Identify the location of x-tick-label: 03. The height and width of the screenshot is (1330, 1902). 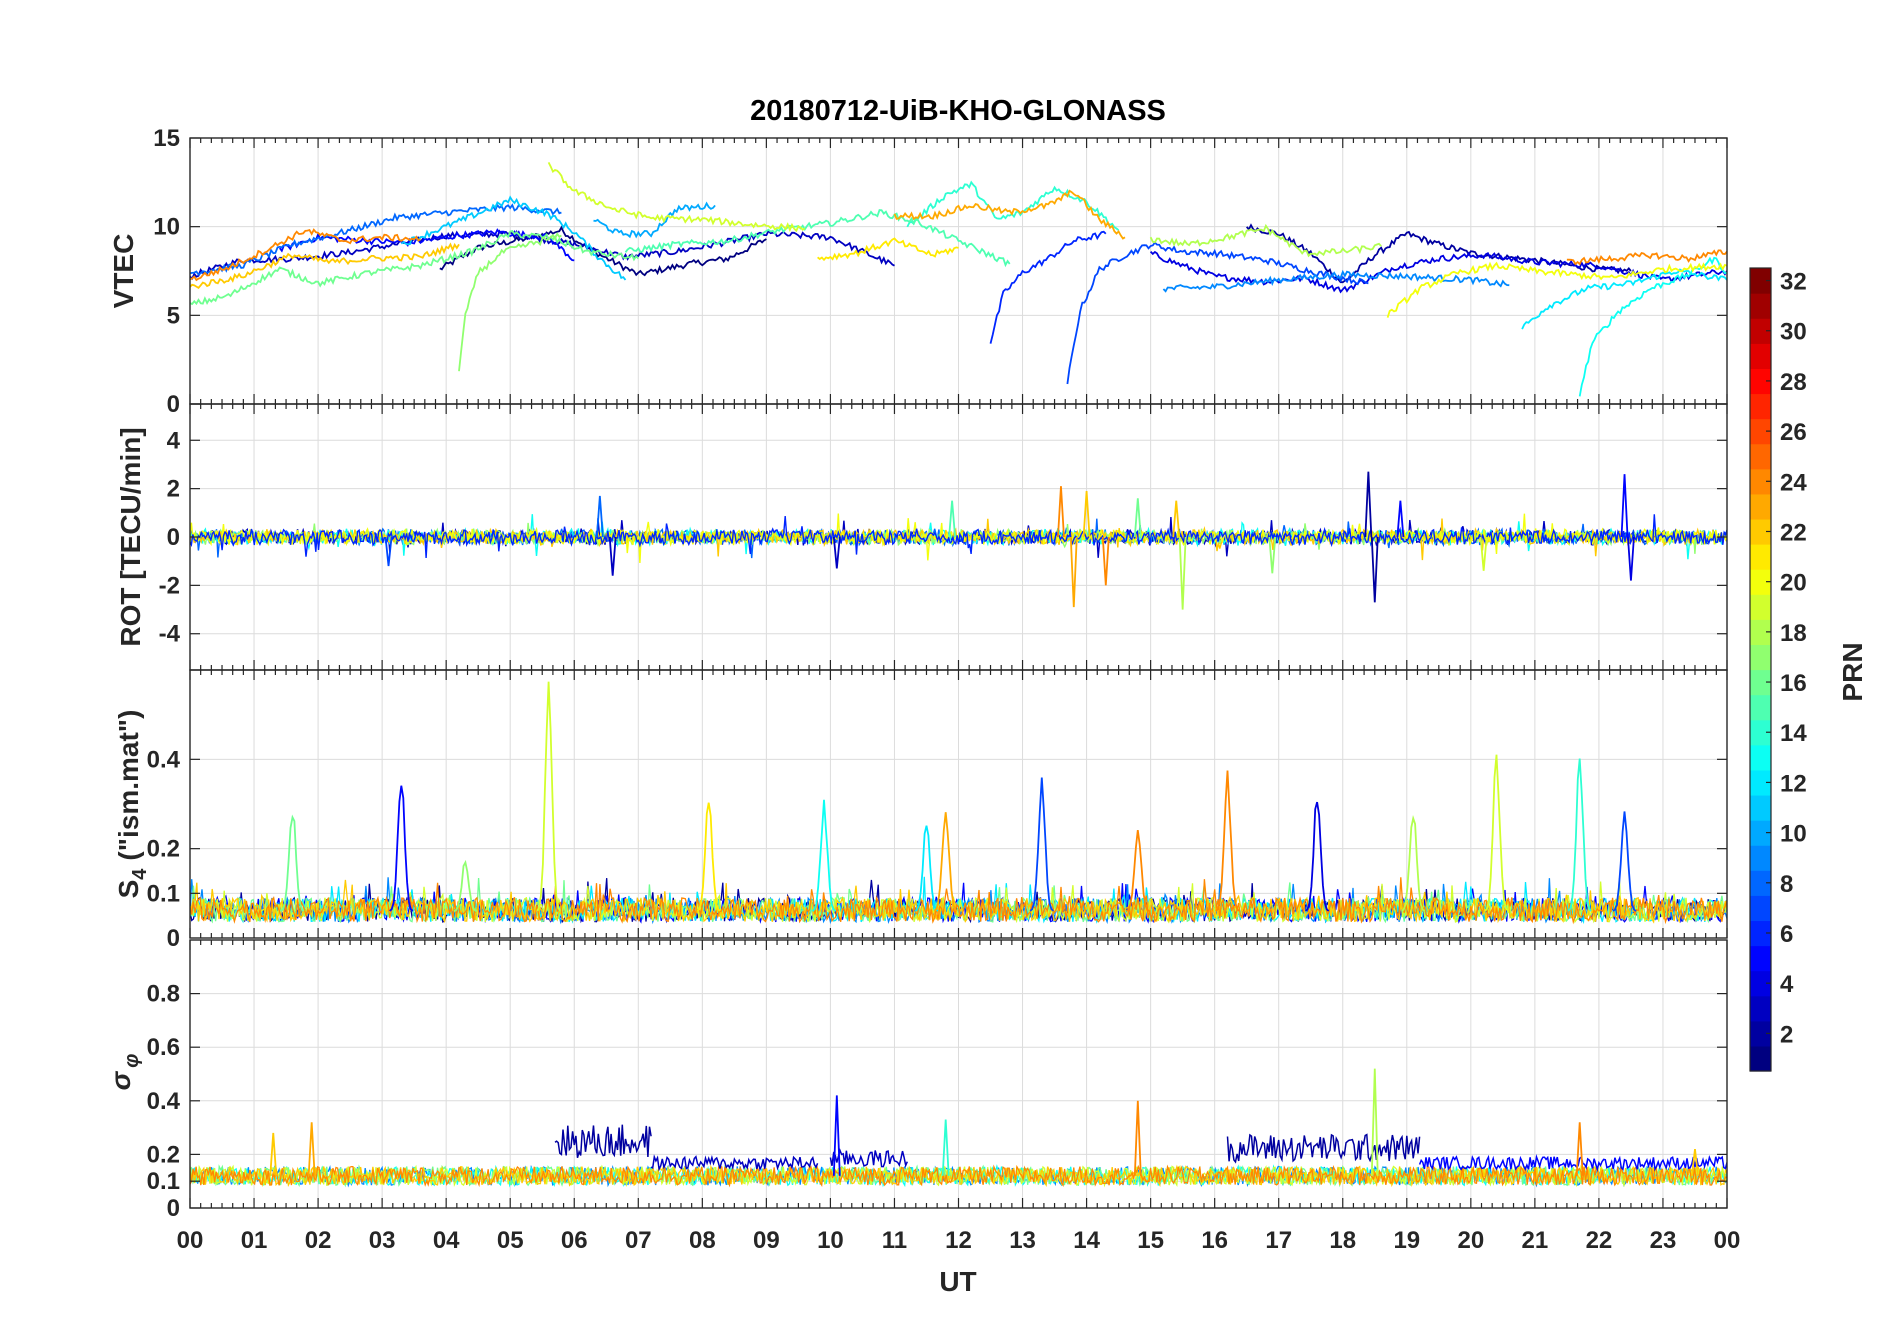
(382, 1240).